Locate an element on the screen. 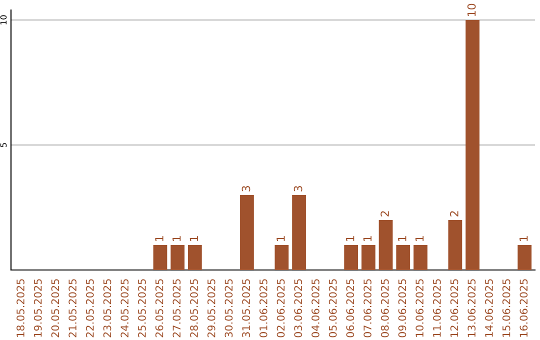 Image resolution: width=540 pixels, height=340 pixels. x-tick-label: 25.05.2025 is located at coordinates (142, 308).